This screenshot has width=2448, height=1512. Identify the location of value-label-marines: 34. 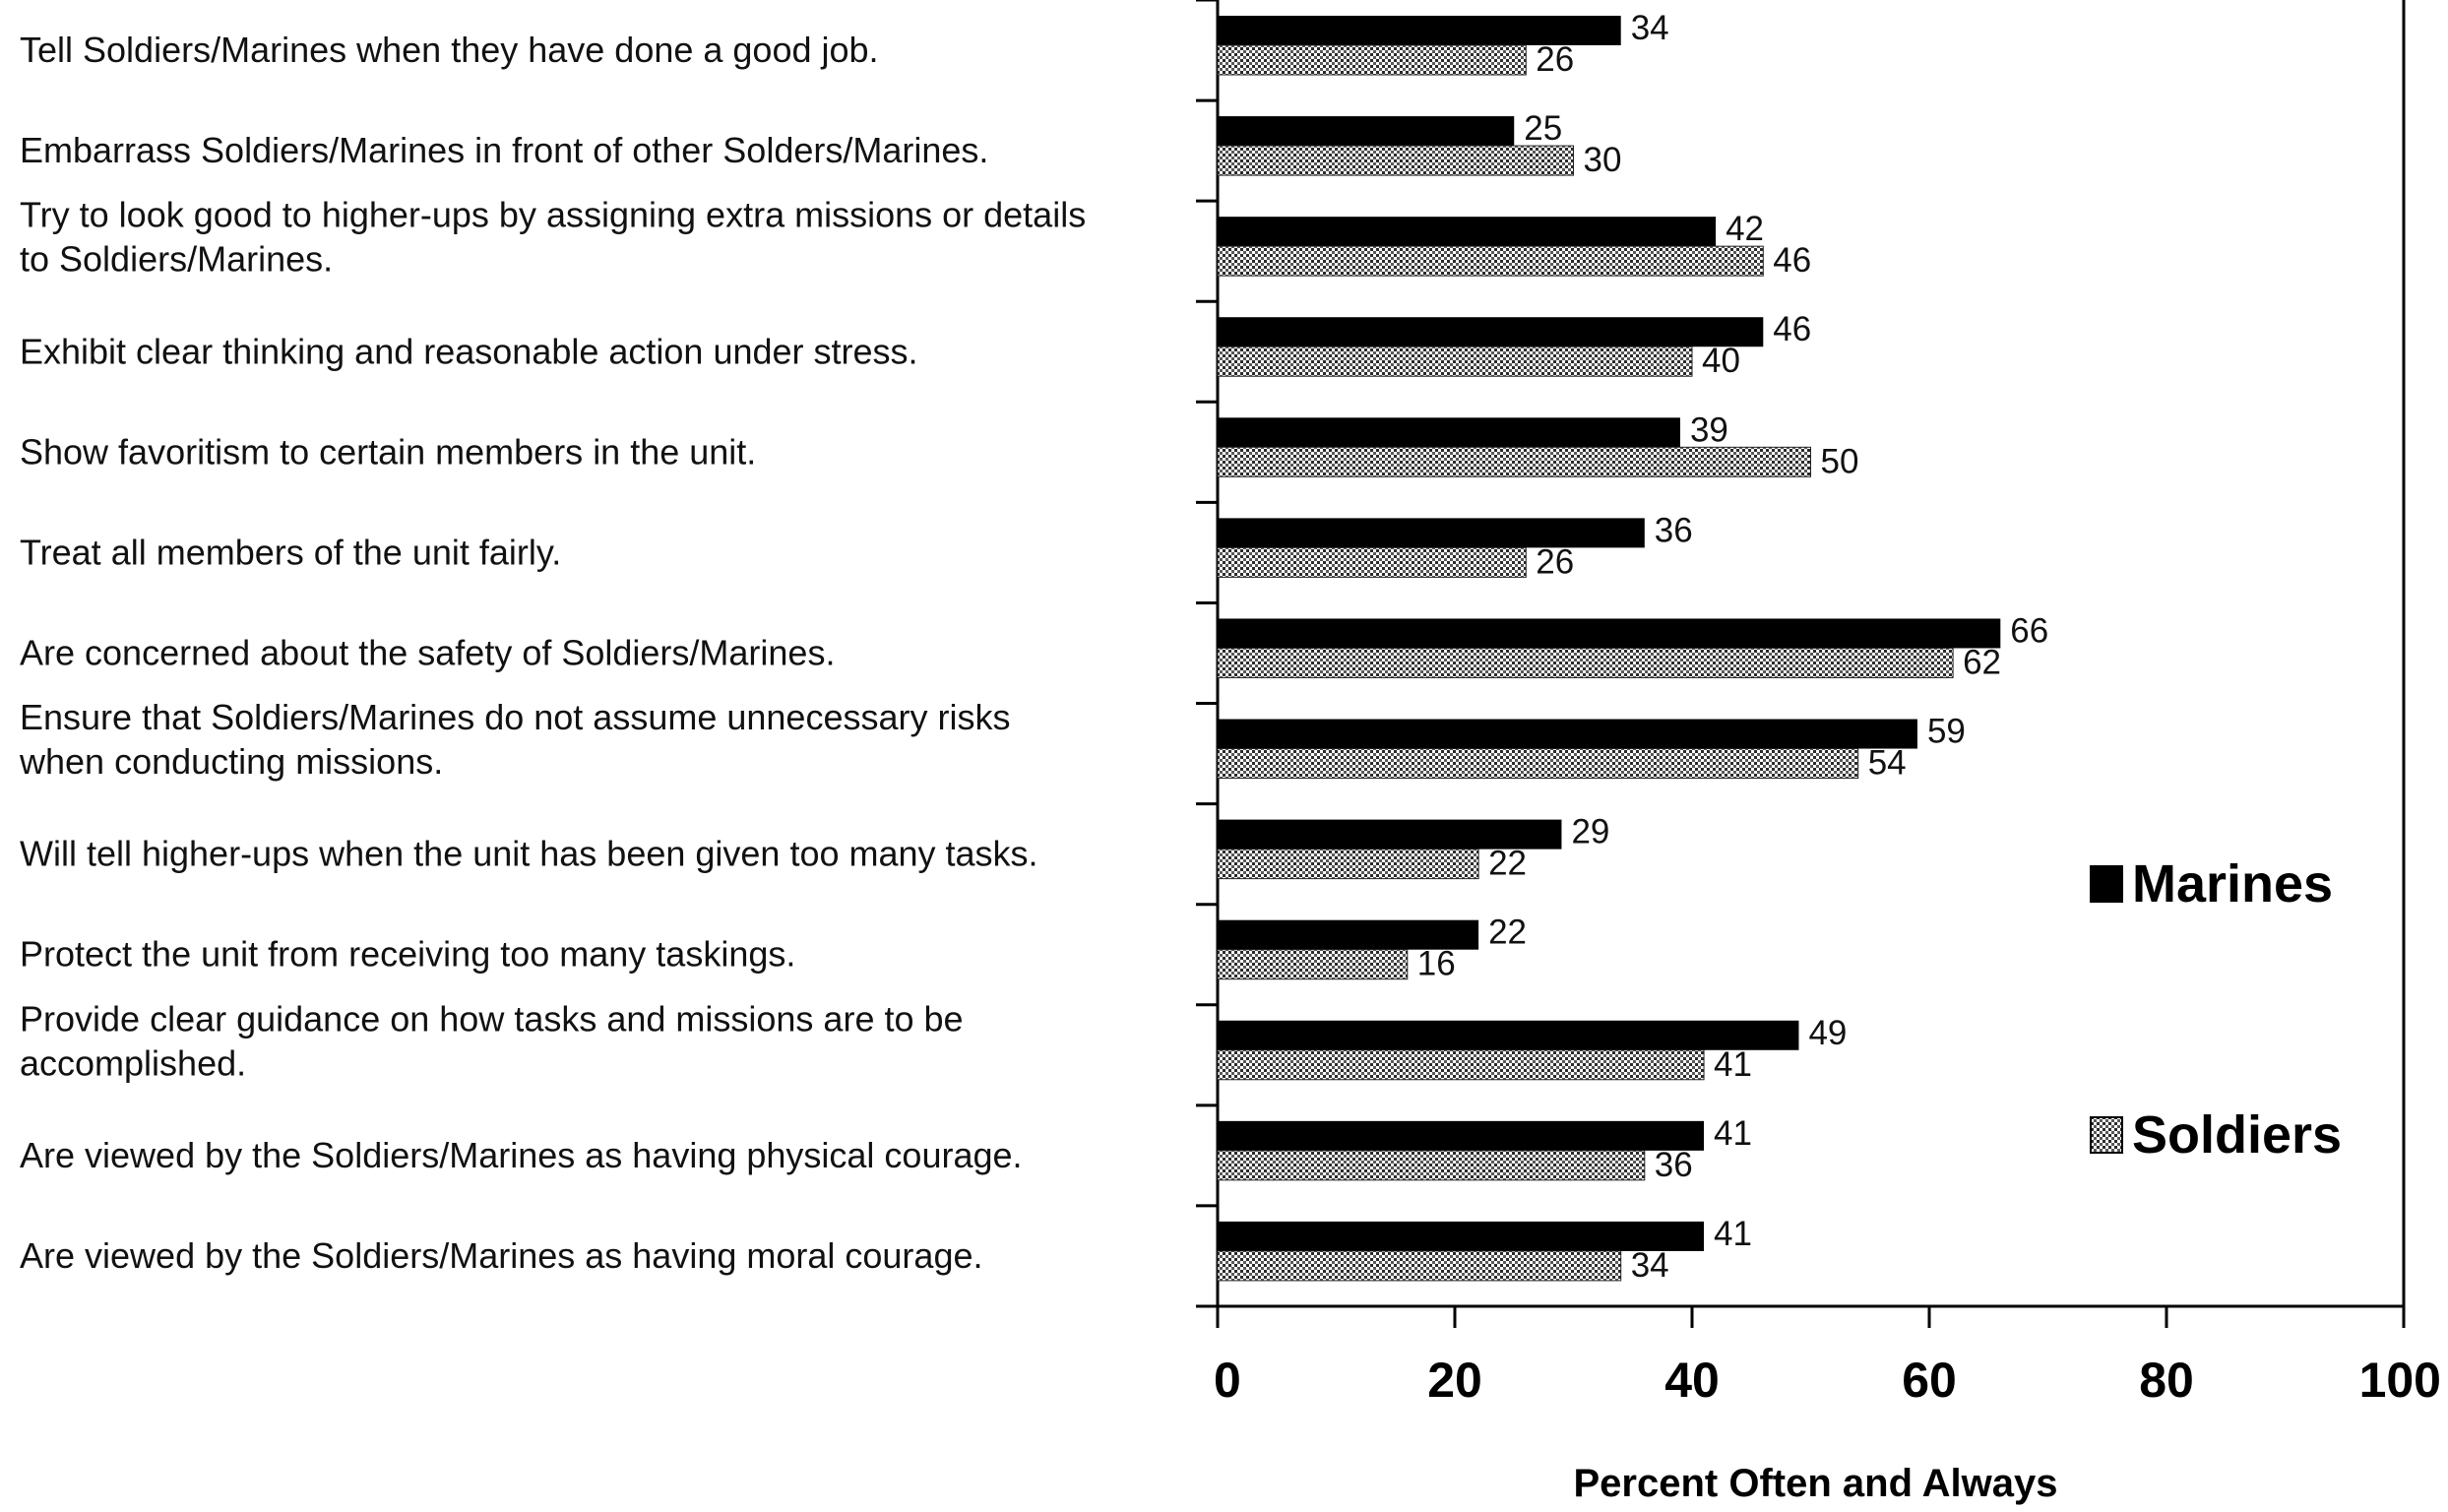
(1650, 28).